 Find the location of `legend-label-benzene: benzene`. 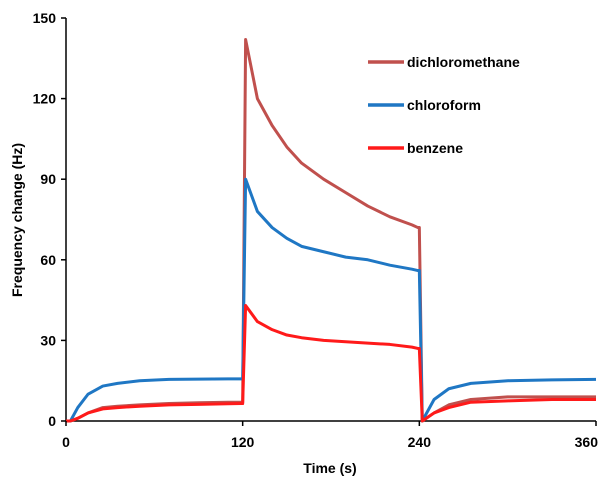

legend-label-benzene: benzene is located at coordinates (435, 148).